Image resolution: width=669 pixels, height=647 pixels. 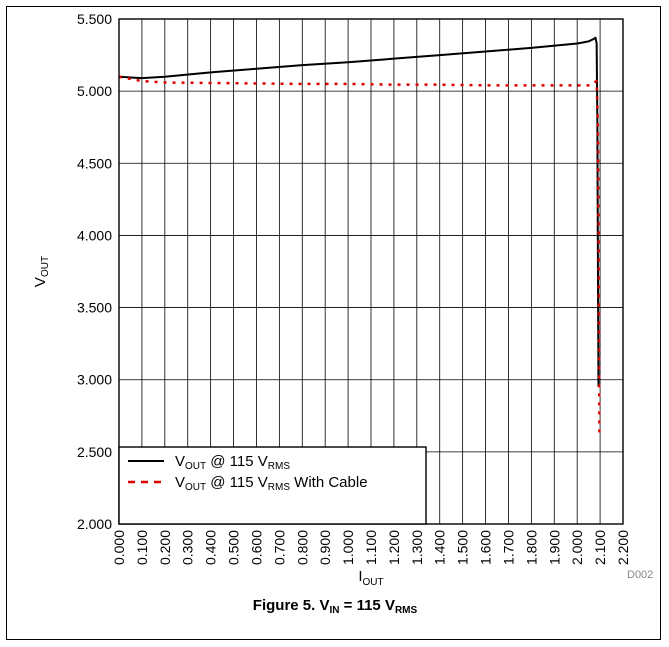 I want to click on x-tick-label: 0.300, so click(x=188, y=547).